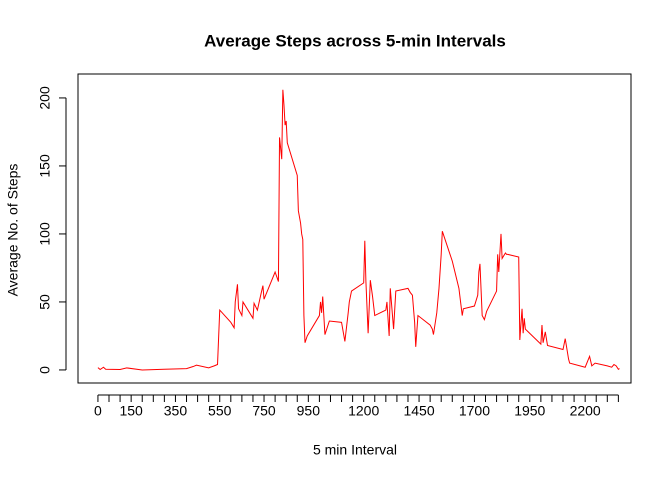  I want to click on y-axis-label: Average No. of Steps, so click(13, 230).